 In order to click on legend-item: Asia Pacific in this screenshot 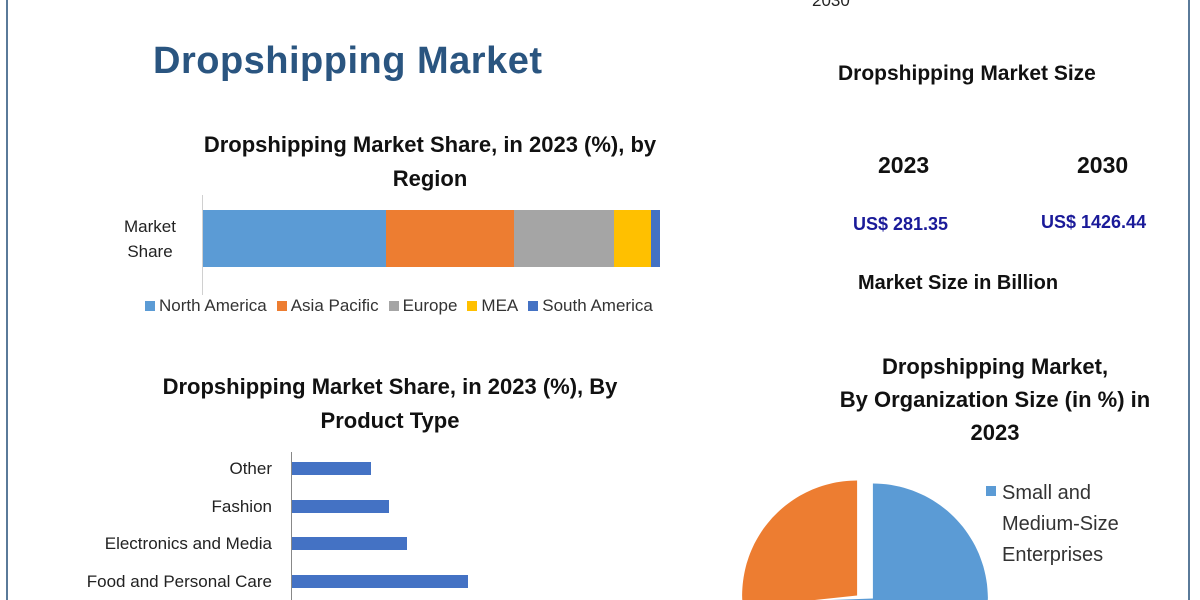, I will do `click(327, 306)`.